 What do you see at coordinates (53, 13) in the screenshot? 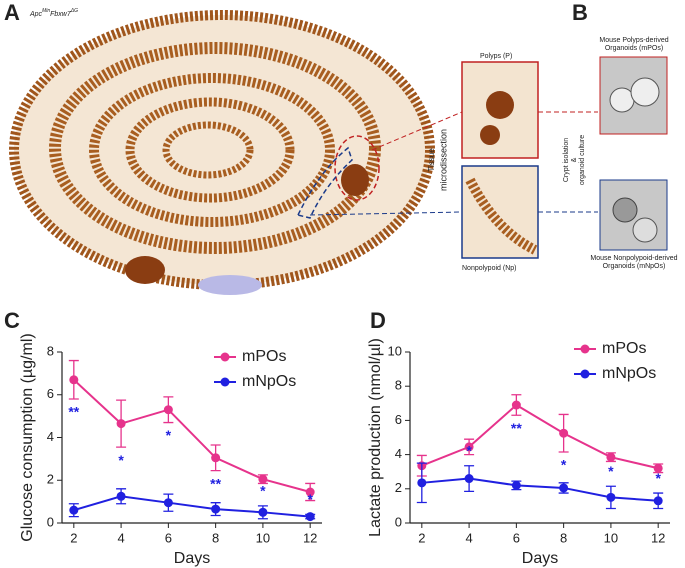
I see `genotype: ApcMinFbxw7ΔG` at bounding box center [53, 13].